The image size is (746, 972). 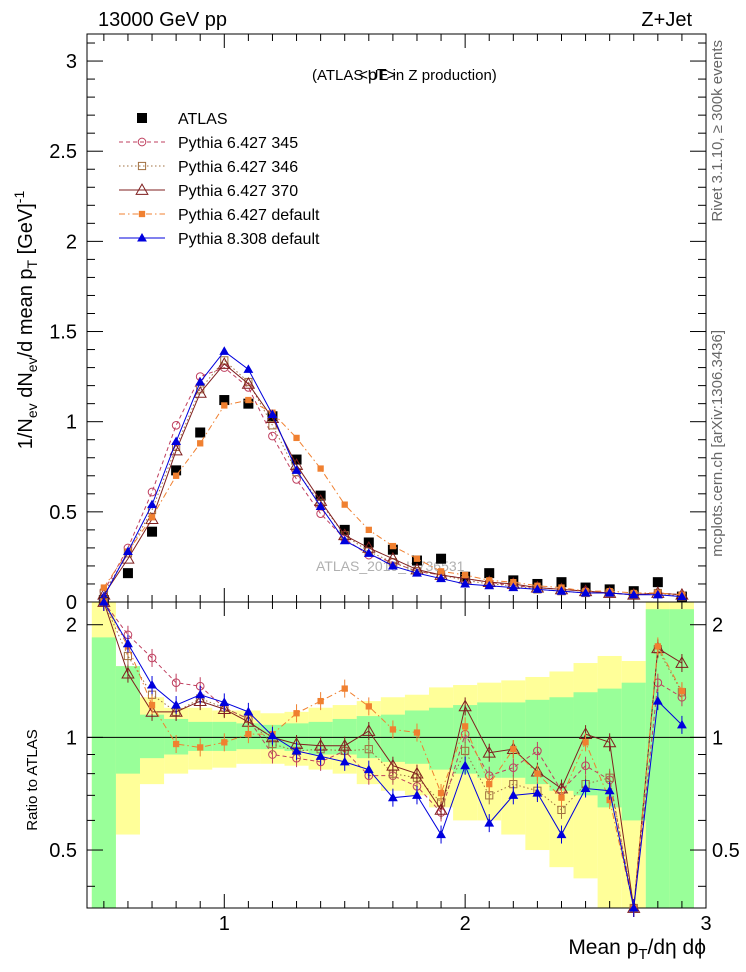 What do you see at coordinates (203, 119) in the screenshot?
I see `legend-label: ATLAS` at bounding box center [203, 119].